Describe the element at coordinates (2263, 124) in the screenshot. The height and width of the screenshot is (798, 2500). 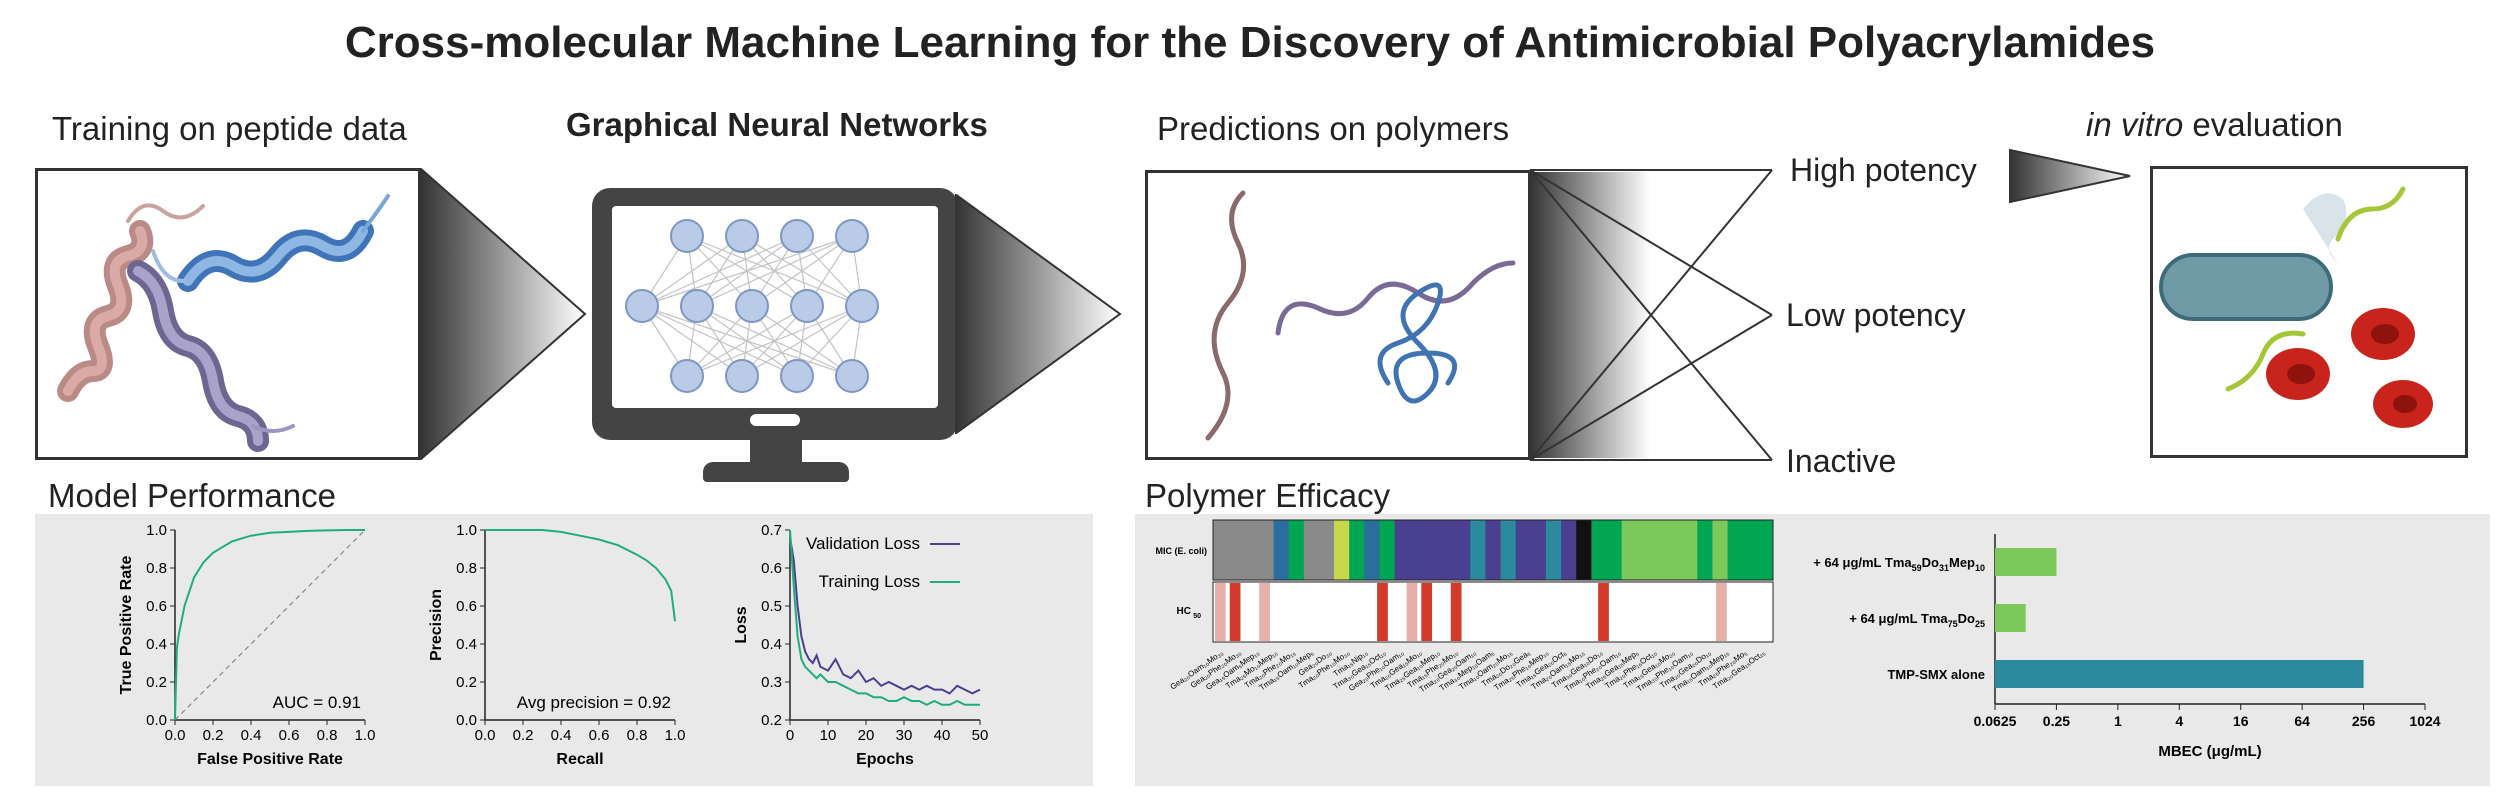
I see `invitro-rest: evaluation` at that location.